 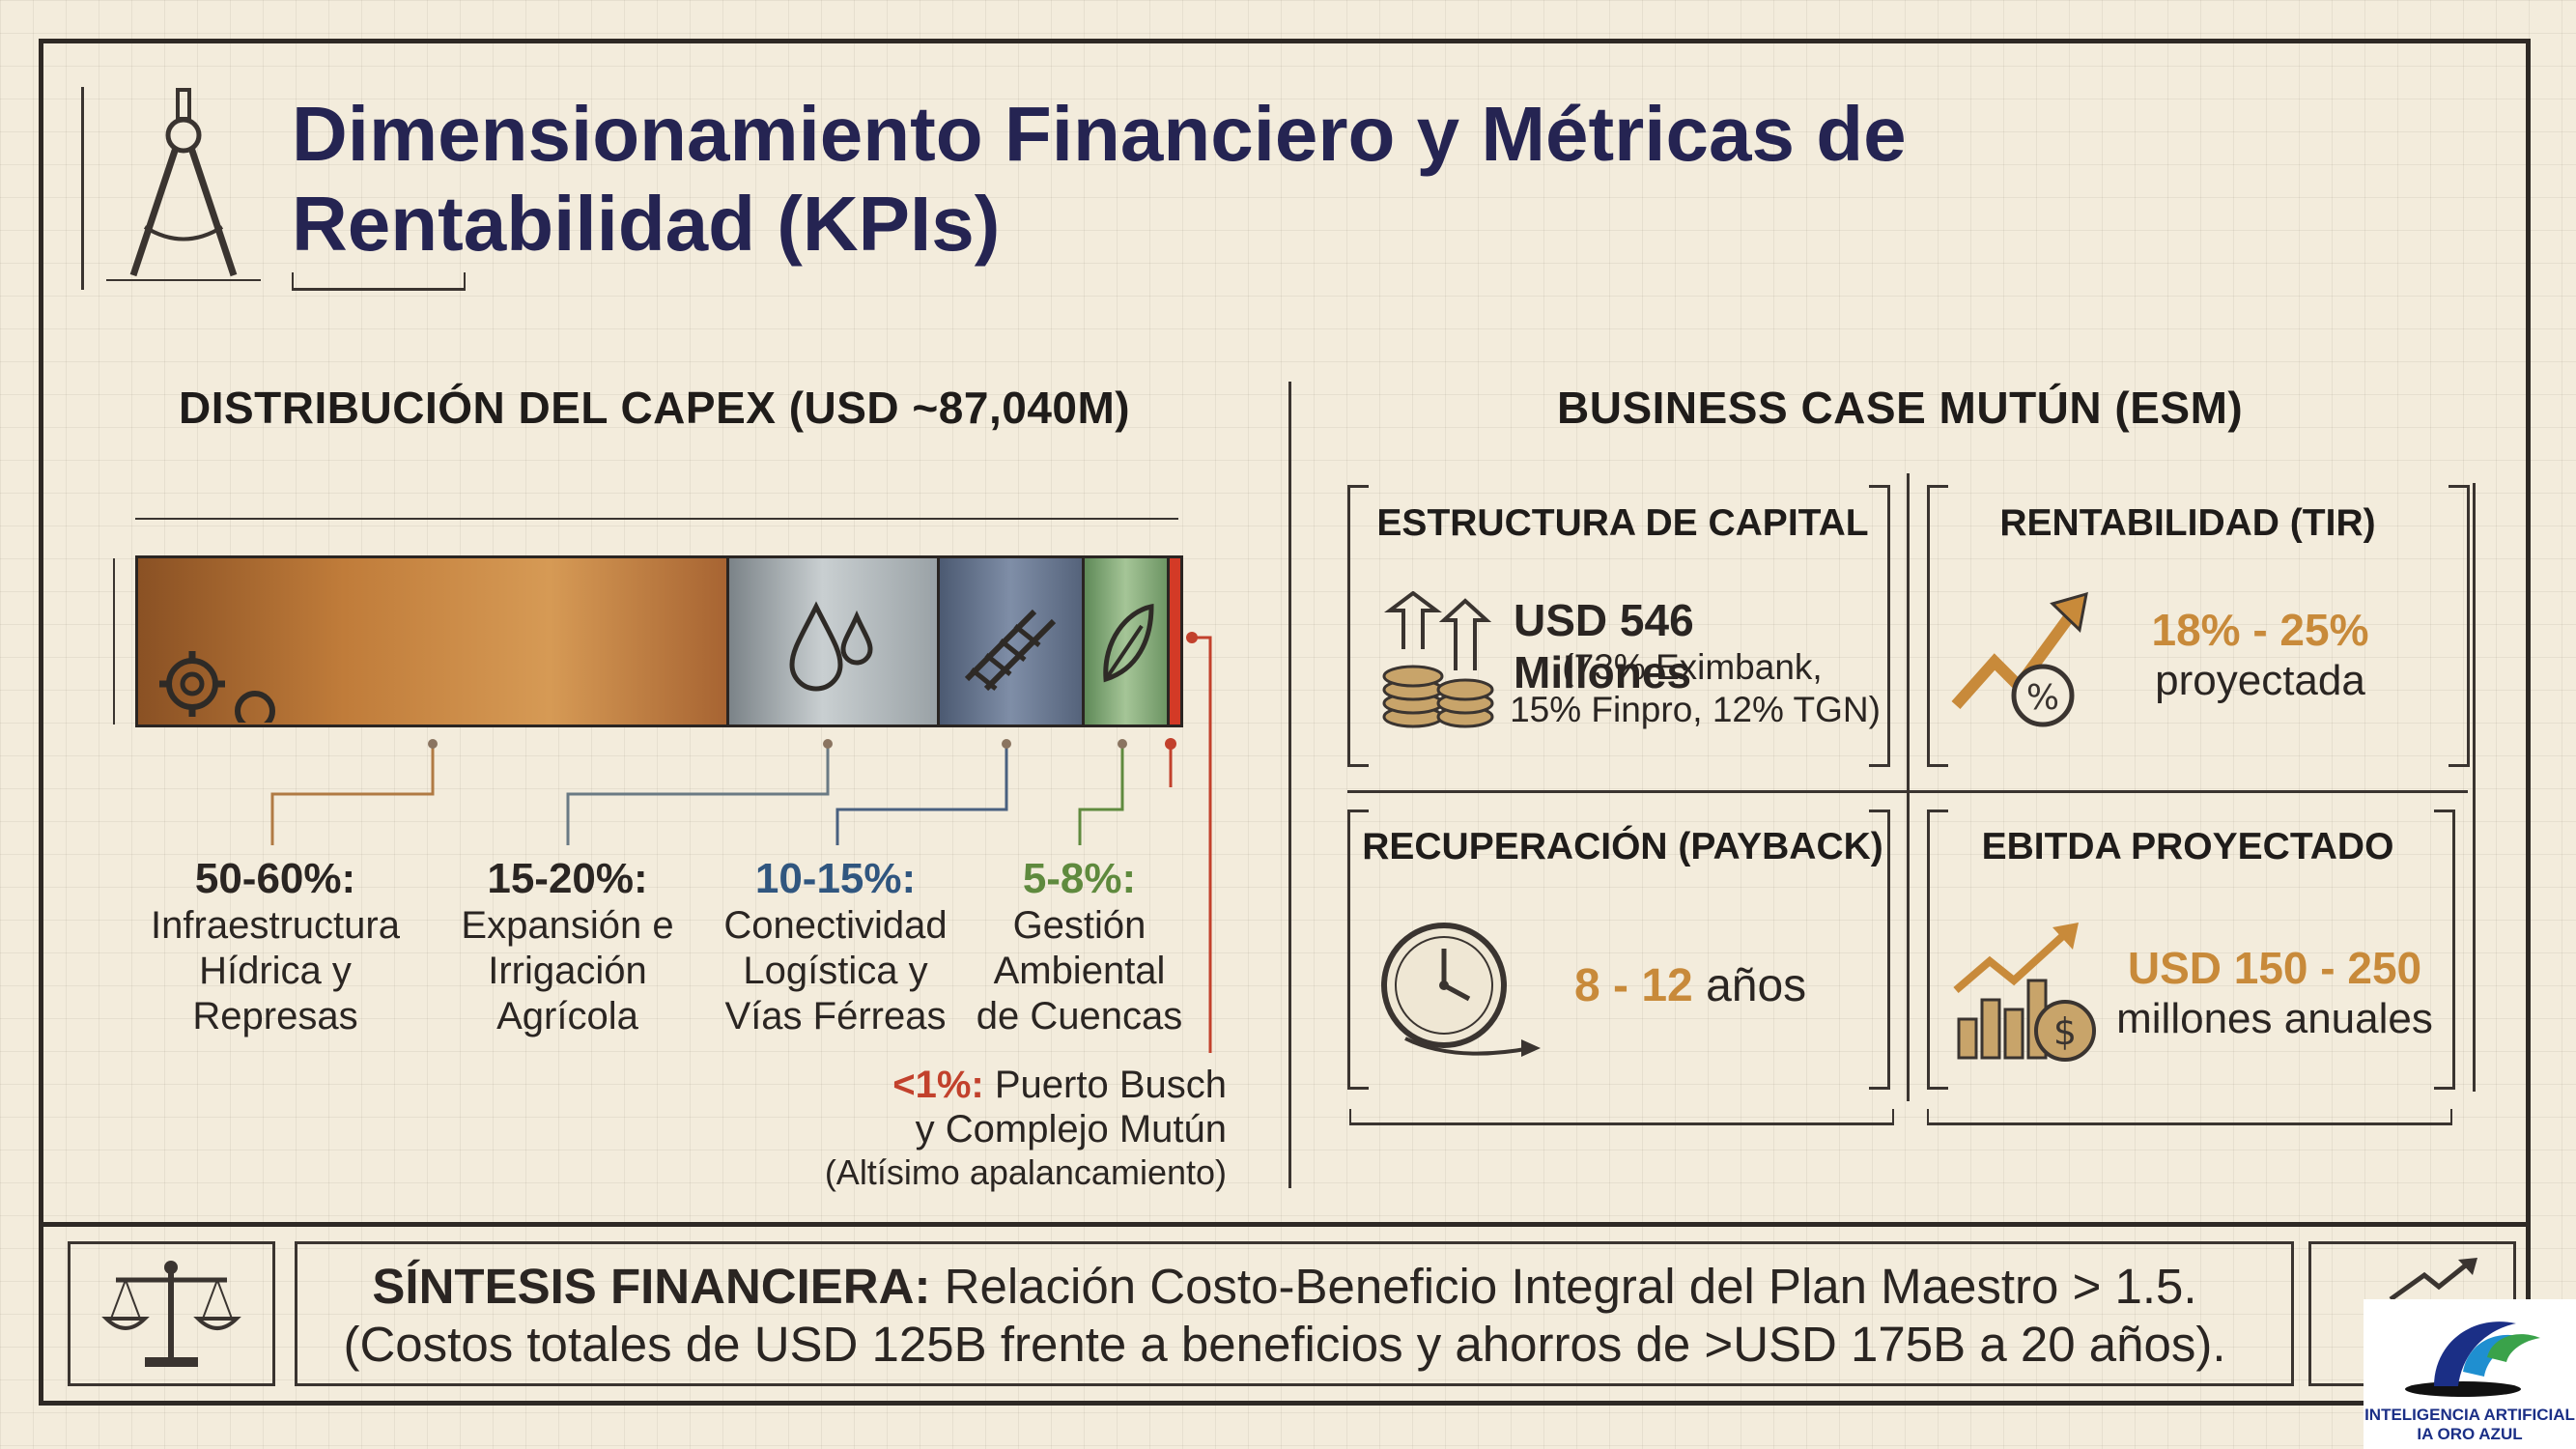 What do you see at coordinates (1461, 990) in the screenshot?
I see `clock-icon` at bounding box center [1461, 990].